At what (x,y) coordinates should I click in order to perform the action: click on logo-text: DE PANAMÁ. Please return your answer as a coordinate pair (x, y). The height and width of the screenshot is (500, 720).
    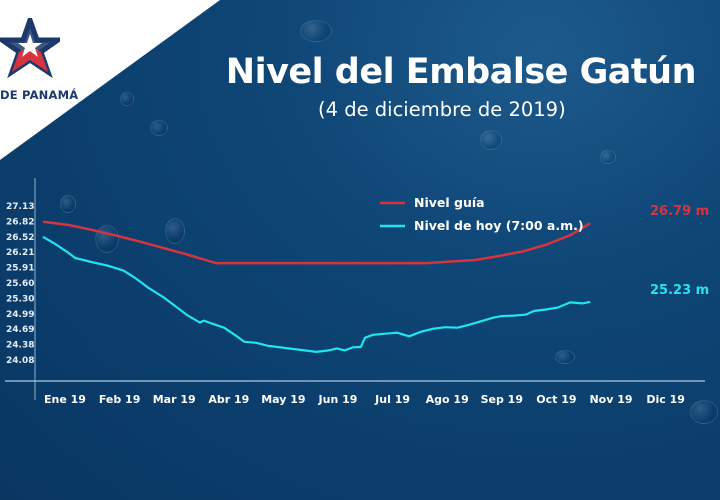
    Looking at the image, I should click on (39, 95).